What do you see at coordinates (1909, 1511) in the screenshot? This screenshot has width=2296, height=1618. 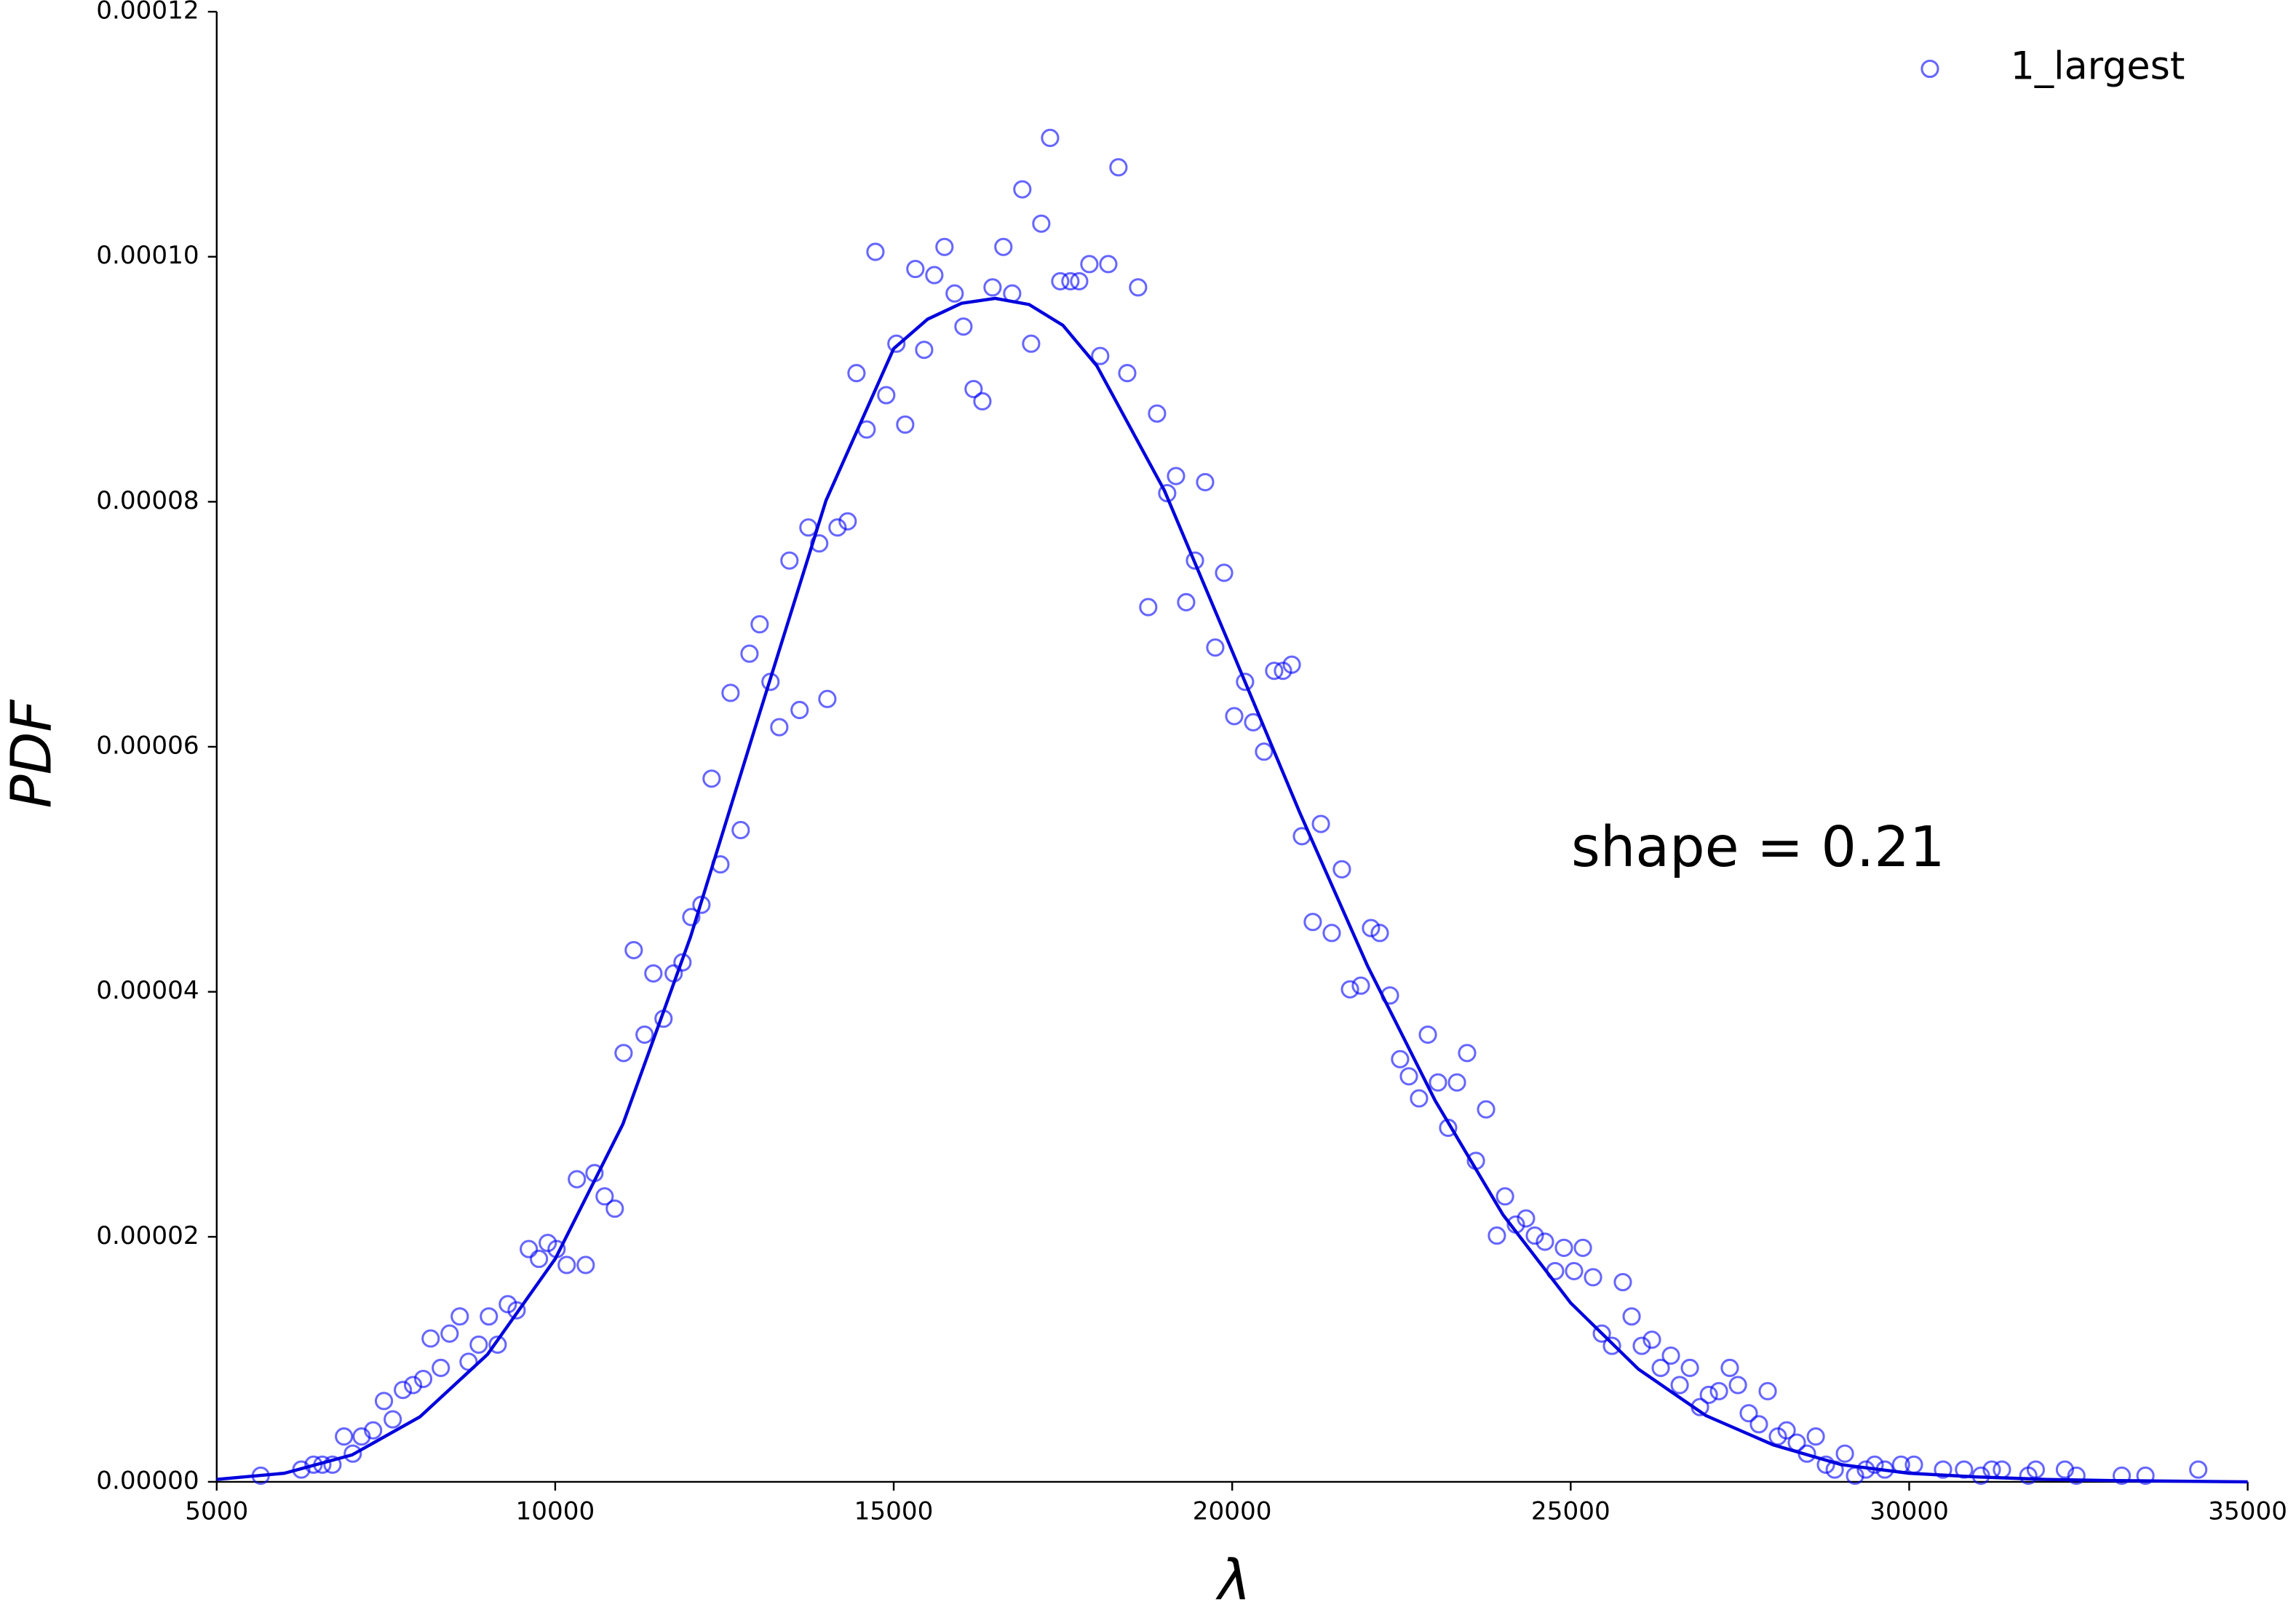 I see `x-tick-label: 30000` at bounding box center [1909, 1511].